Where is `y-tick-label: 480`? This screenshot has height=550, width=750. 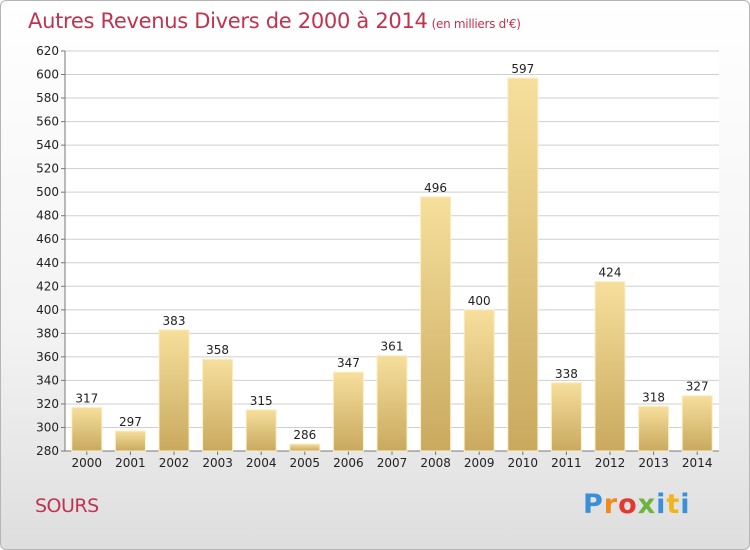 y-tick-label: 480 is located at coordinates (47, 216).